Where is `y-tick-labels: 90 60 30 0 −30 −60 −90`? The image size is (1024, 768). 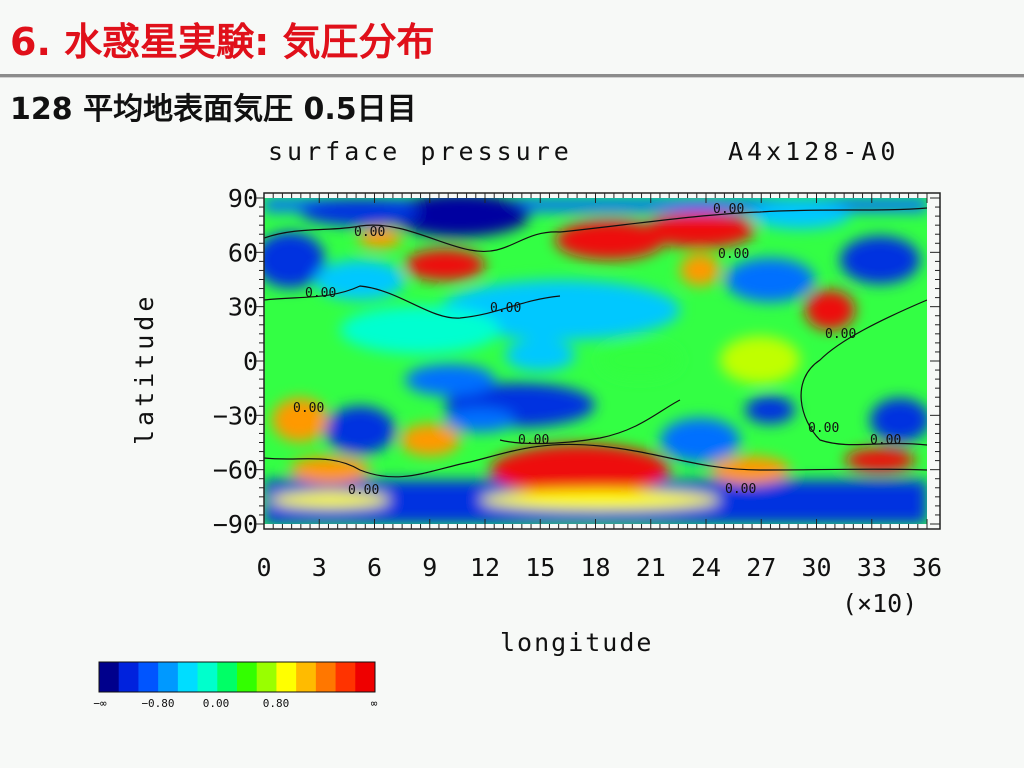
y-tick-labels: 90 60 30 0 −30 −60 −90 is located at coordinates (235, 361).